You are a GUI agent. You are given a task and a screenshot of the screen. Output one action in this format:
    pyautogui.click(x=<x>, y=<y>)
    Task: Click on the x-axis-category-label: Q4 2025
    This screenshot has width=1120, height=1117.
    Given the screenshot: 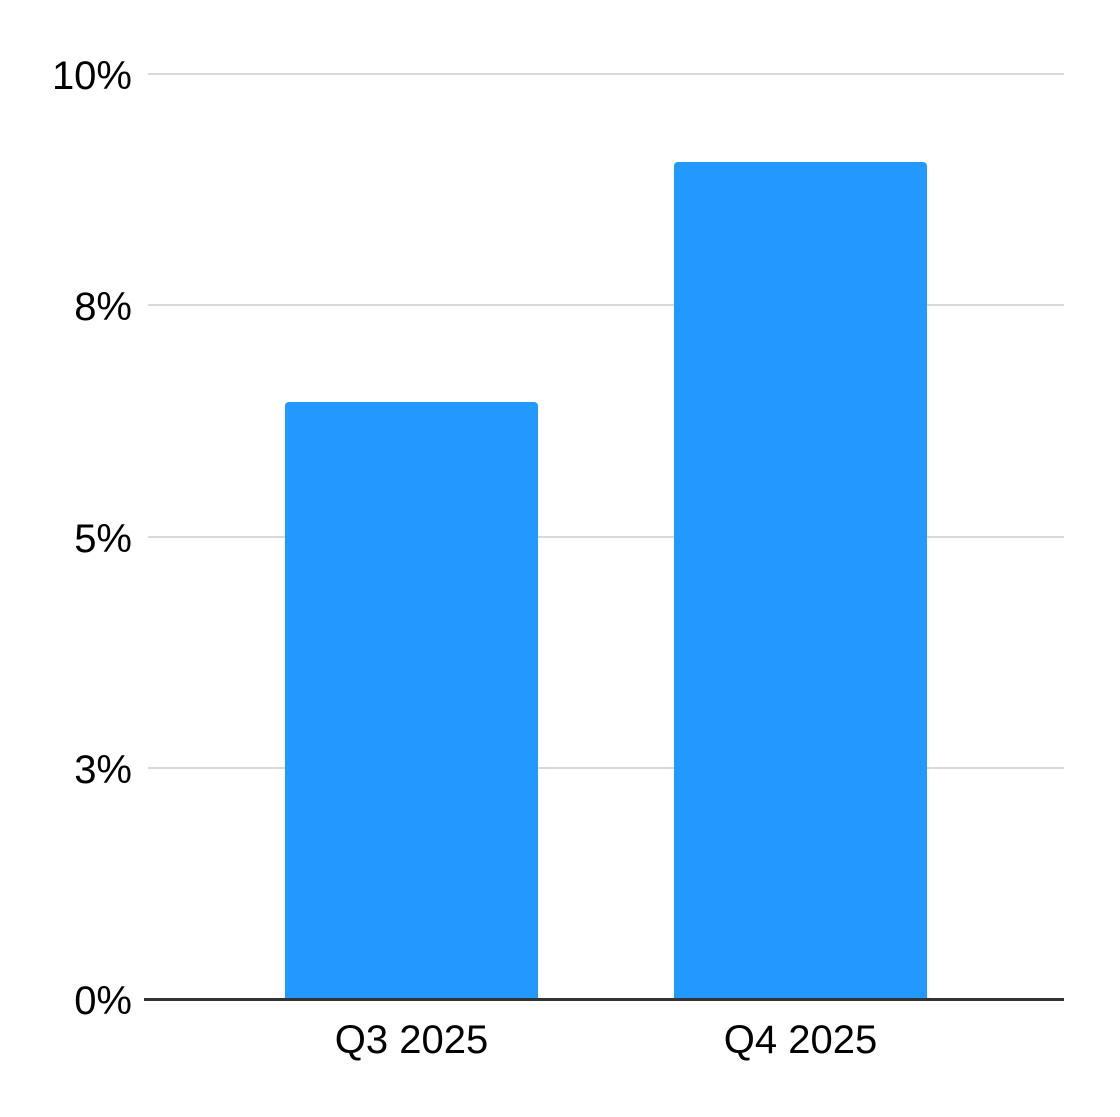 What is the action you would take?
    pyautogui.click(x=800, y=1040)
    